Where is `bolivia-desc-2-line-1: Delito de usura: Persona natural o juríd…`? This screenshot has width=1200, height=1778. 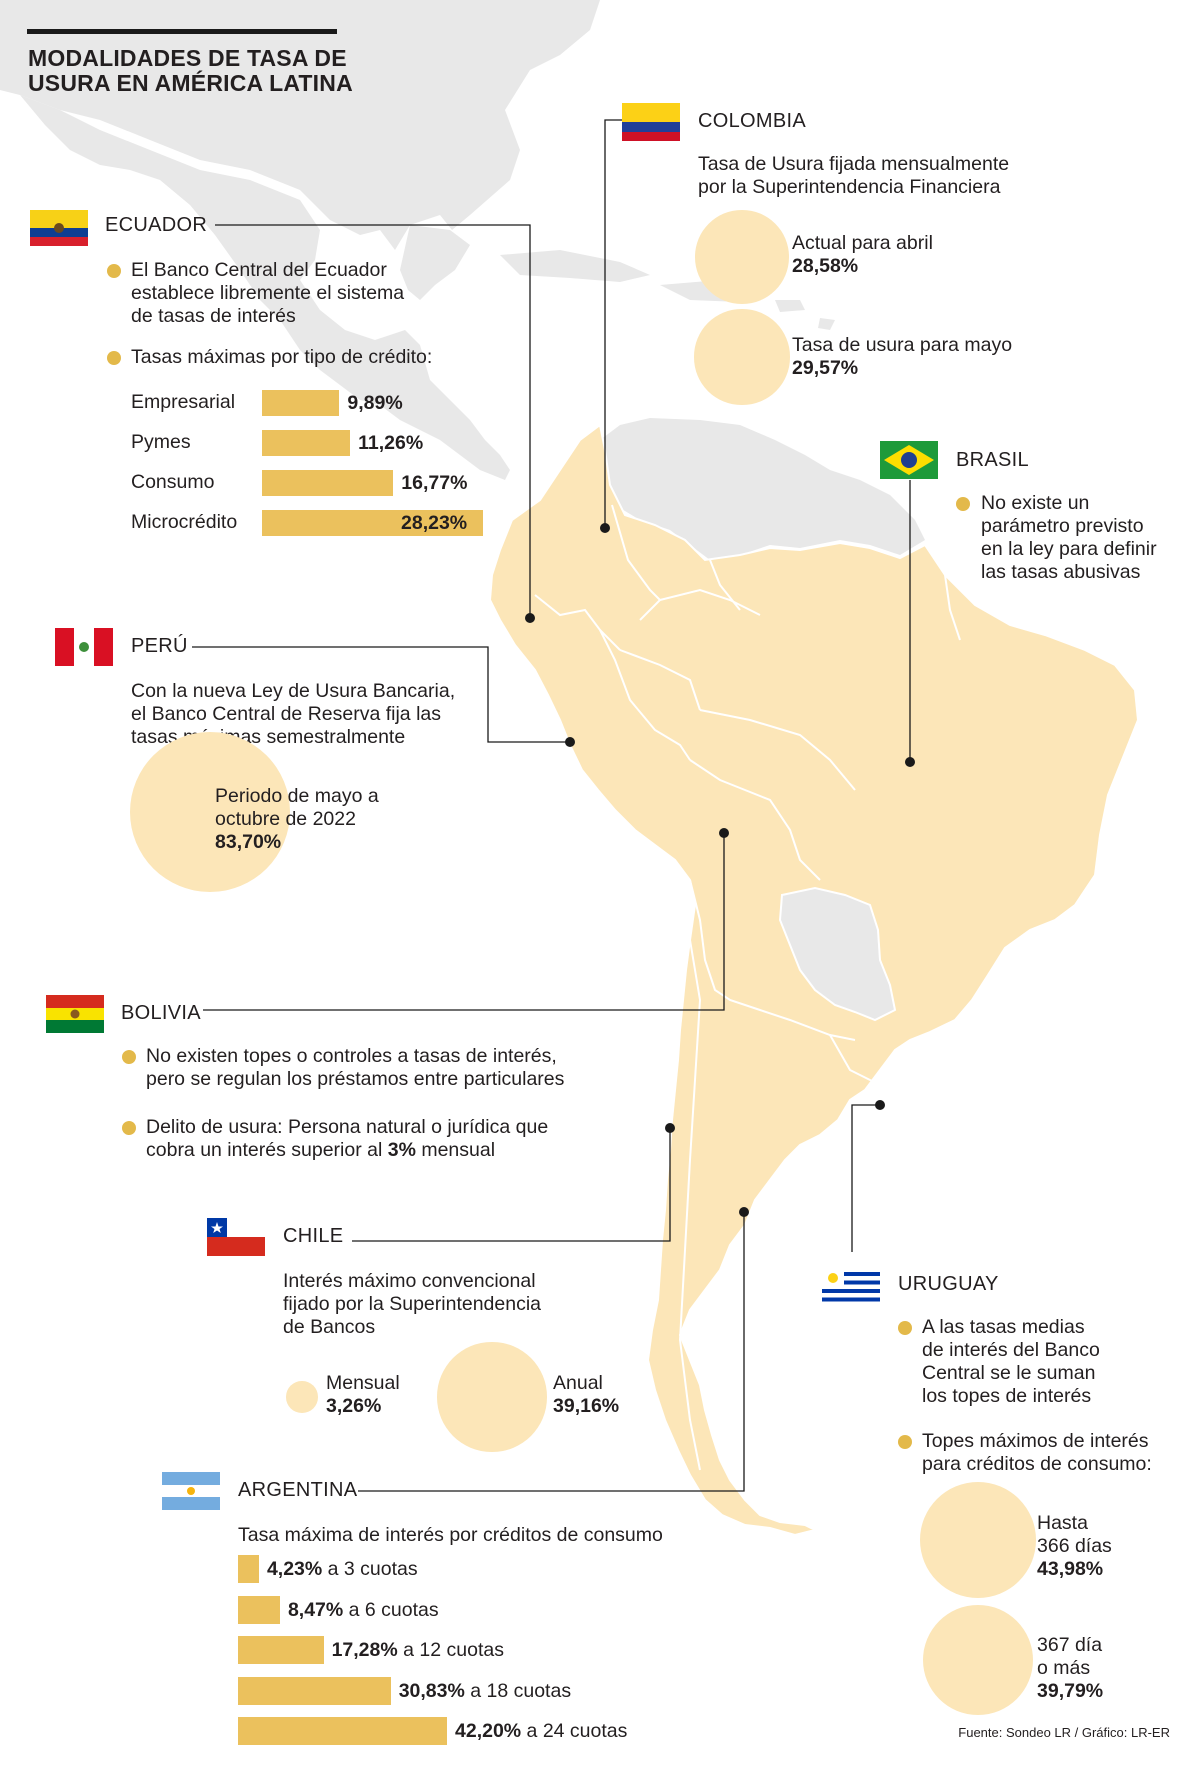
bolivia-desc-2-line-1: Delito de usura: Persona natural o juríd… is located at coordinates (347, 1127).